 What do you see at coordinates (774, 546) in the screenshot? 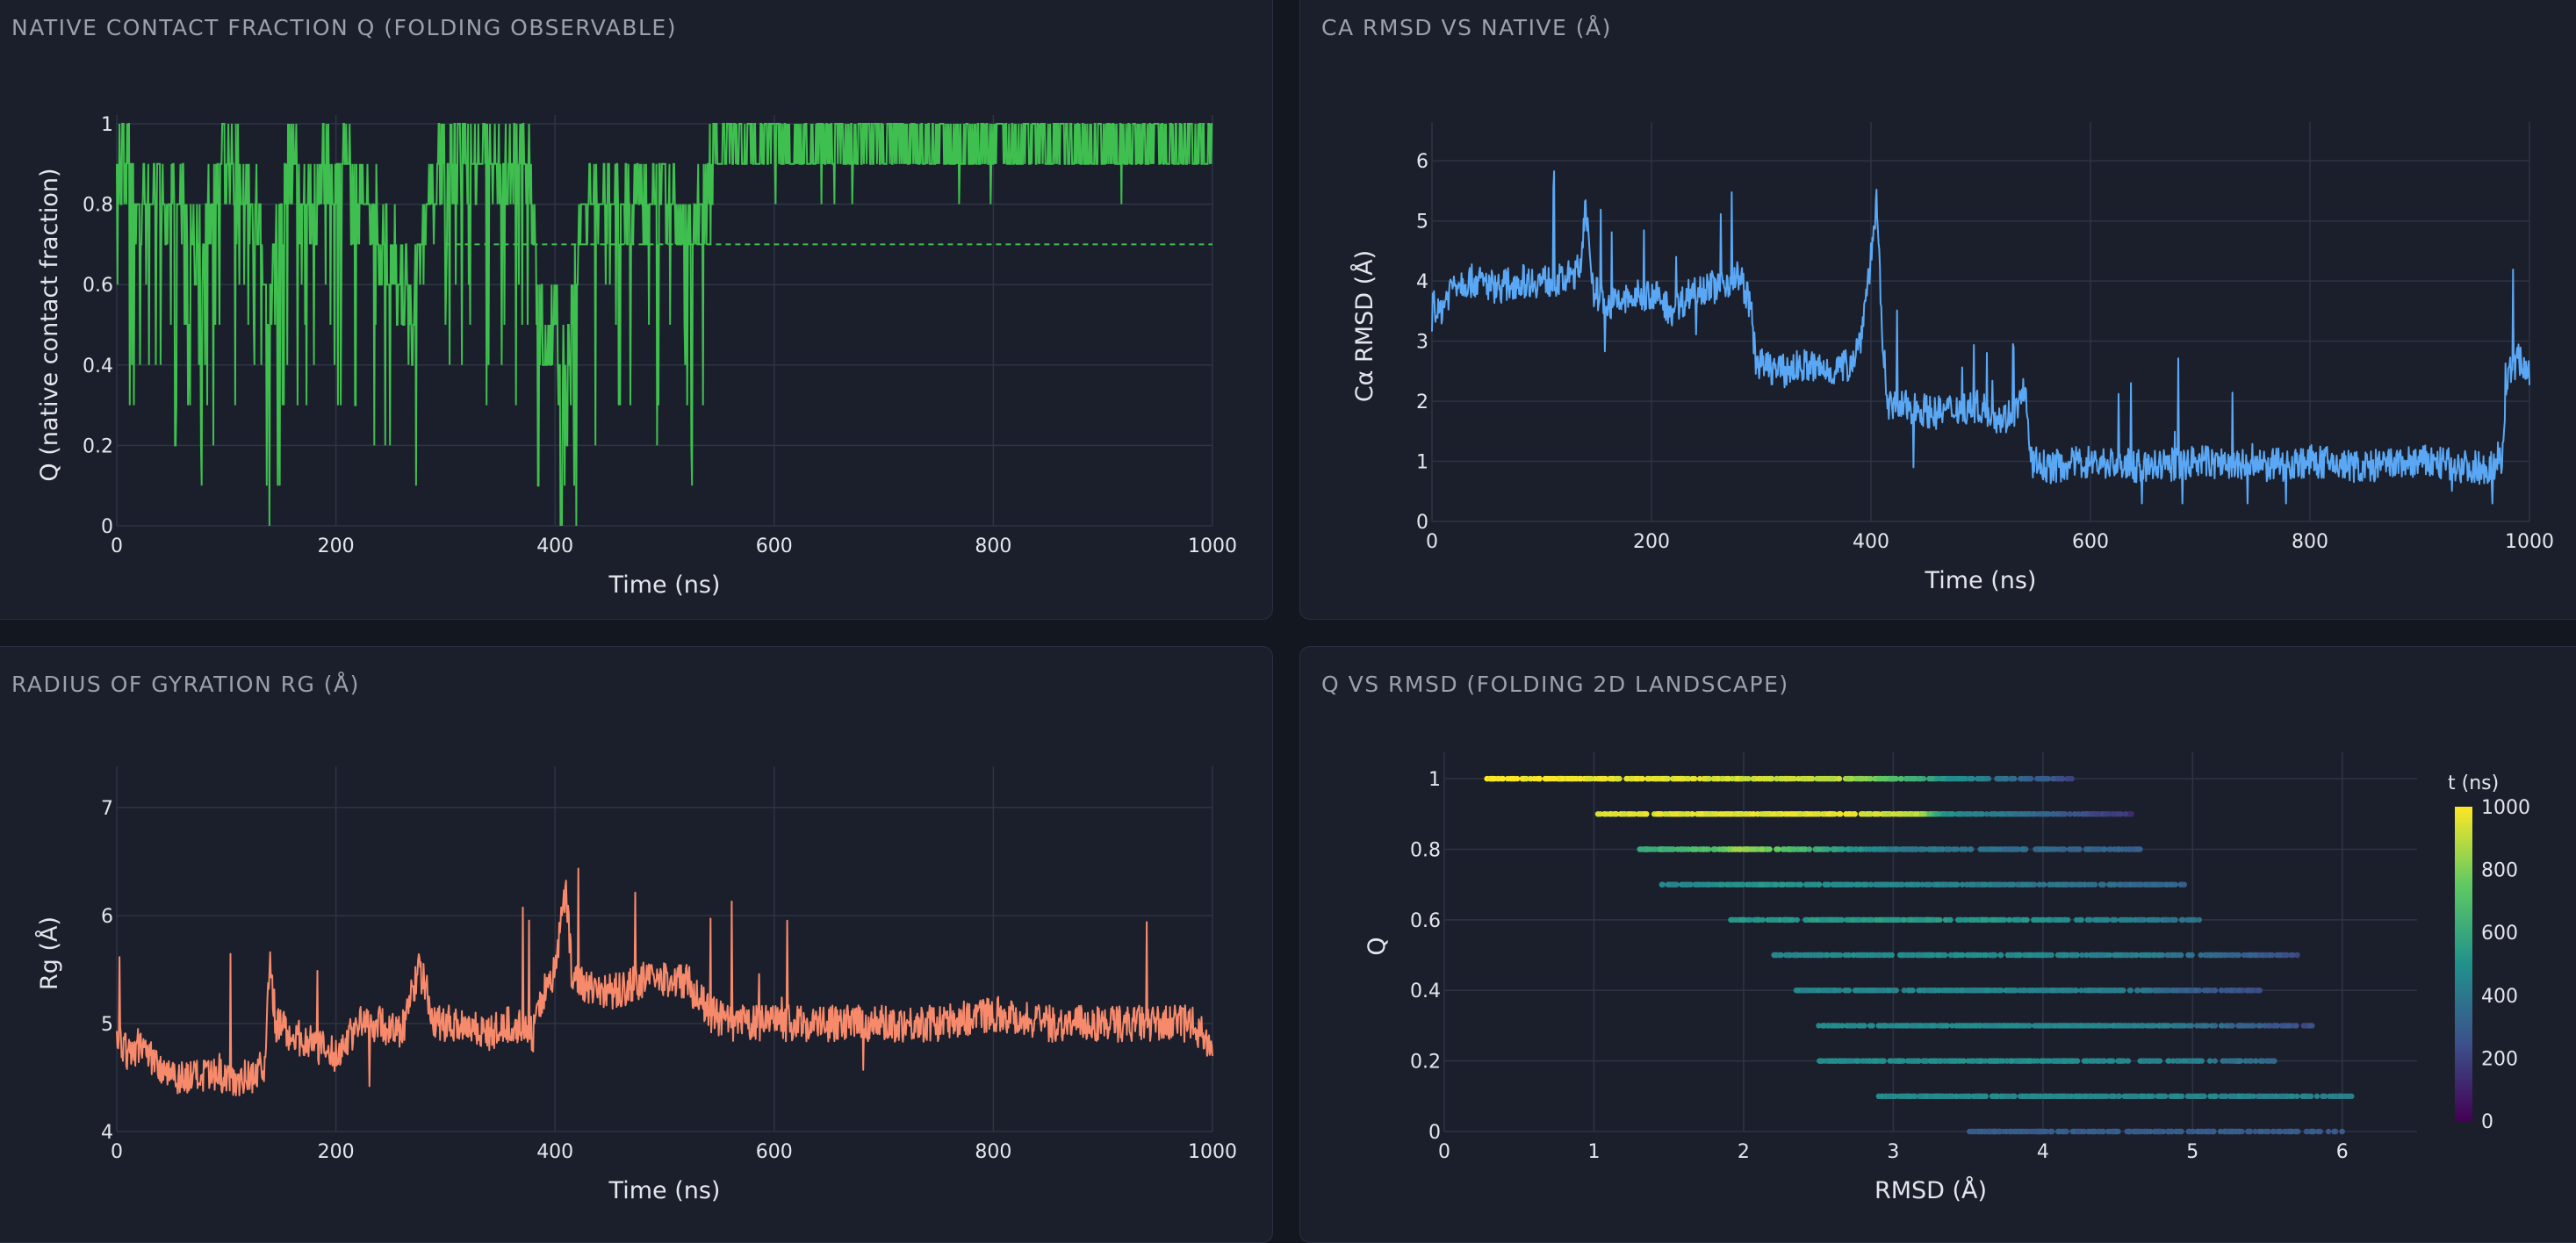
I see `x-tick-label: 600` at bounding box center [774, 546].